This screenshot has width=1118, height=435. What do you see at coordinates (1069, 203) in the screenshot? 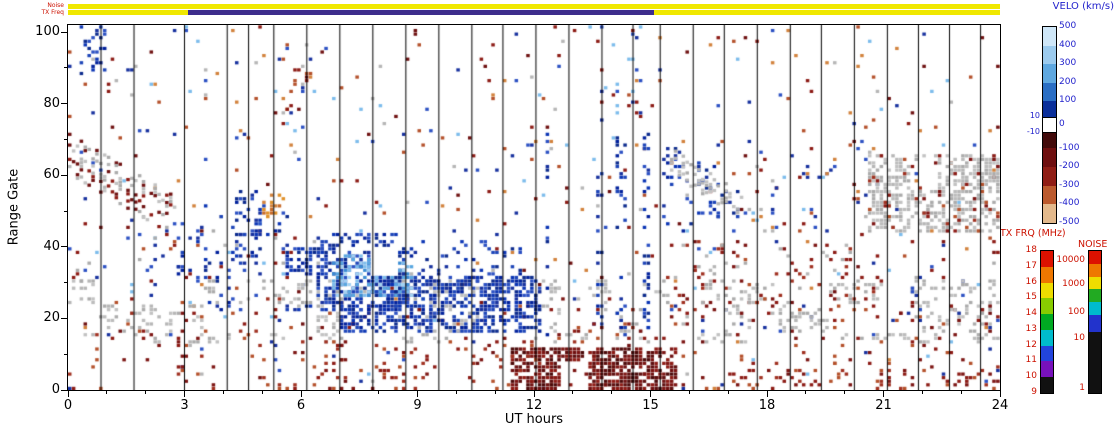
I see `velocity-colorbar-tick-label: -400` at bounding box center [1069, 203].